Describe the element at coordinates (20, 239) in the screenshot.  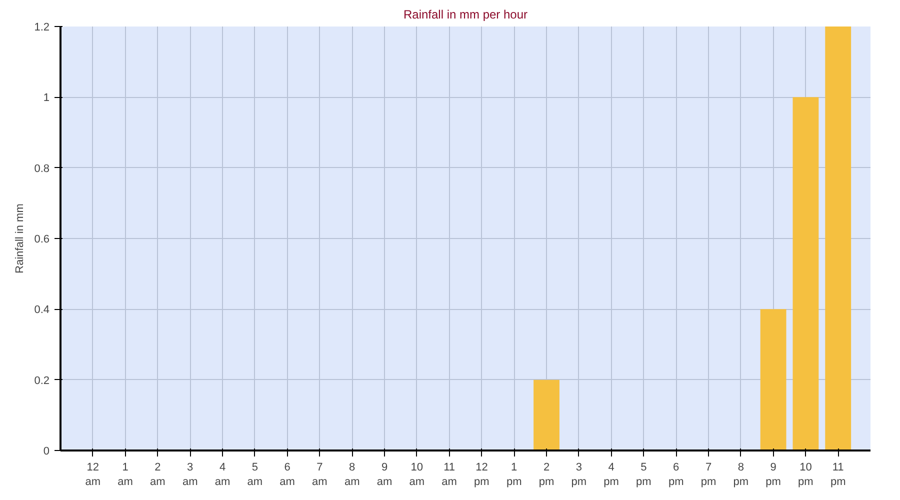
I see `y-axis-title: Rainfall in mm` at that location.